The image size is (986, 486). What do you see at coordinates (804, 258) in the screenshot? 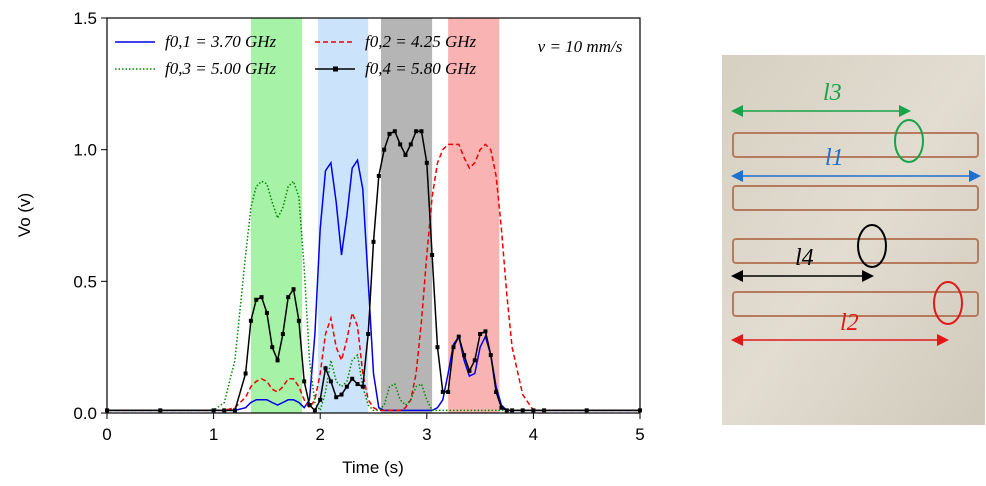
I see `length-label: l4` at bounding box center [804, 258].